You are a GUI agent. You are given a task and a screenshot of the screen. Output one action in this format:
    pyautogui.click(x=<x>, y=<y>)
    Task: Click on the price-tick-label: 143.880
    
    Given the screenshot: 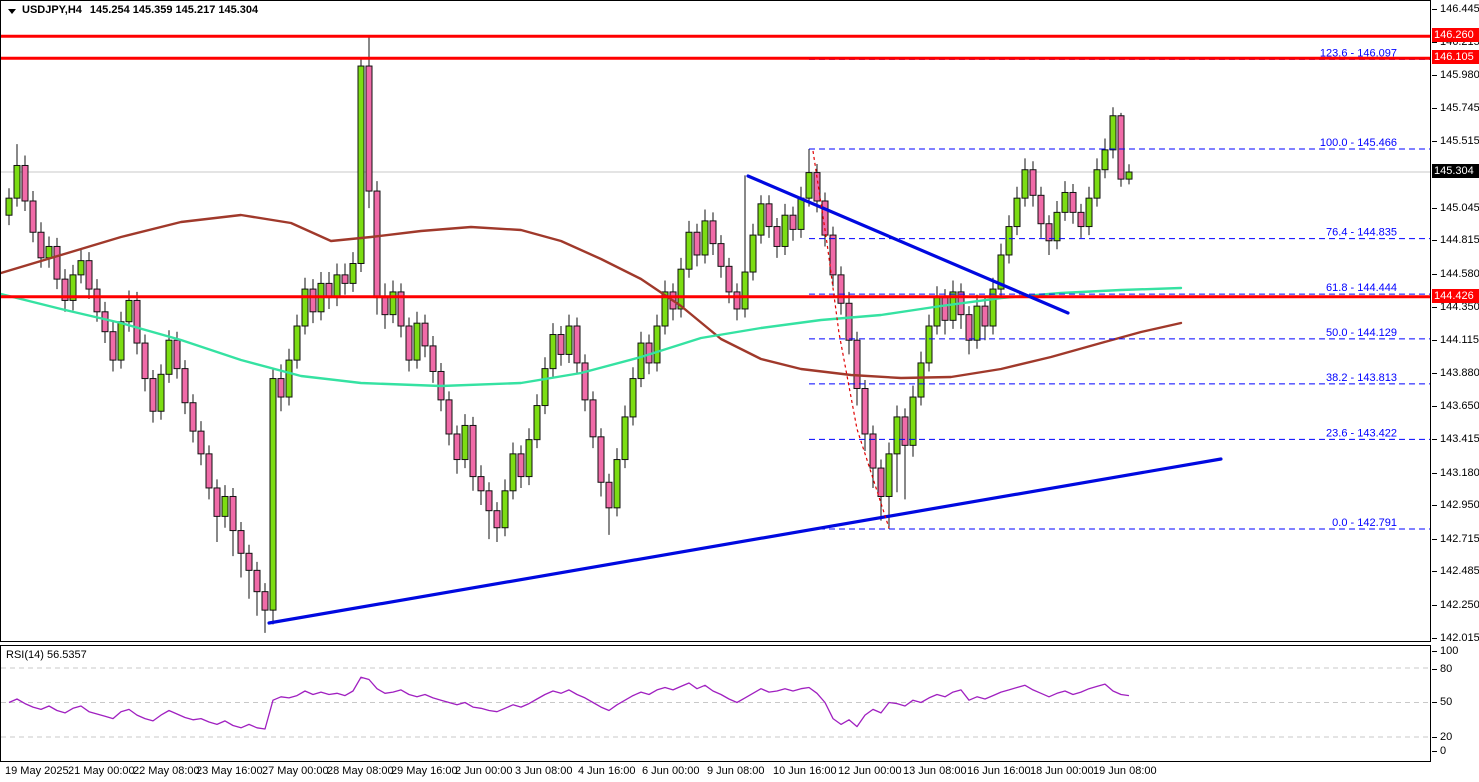 What is the action you would take?
    pyautogui.click(x=1455, y=373)
    